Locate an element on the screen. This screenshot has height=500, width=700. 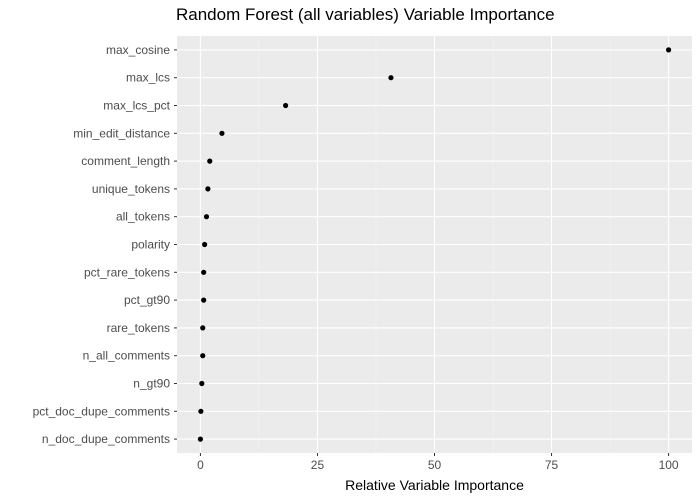
y-tick-label: comment_length is located at coordinates (125, 161).